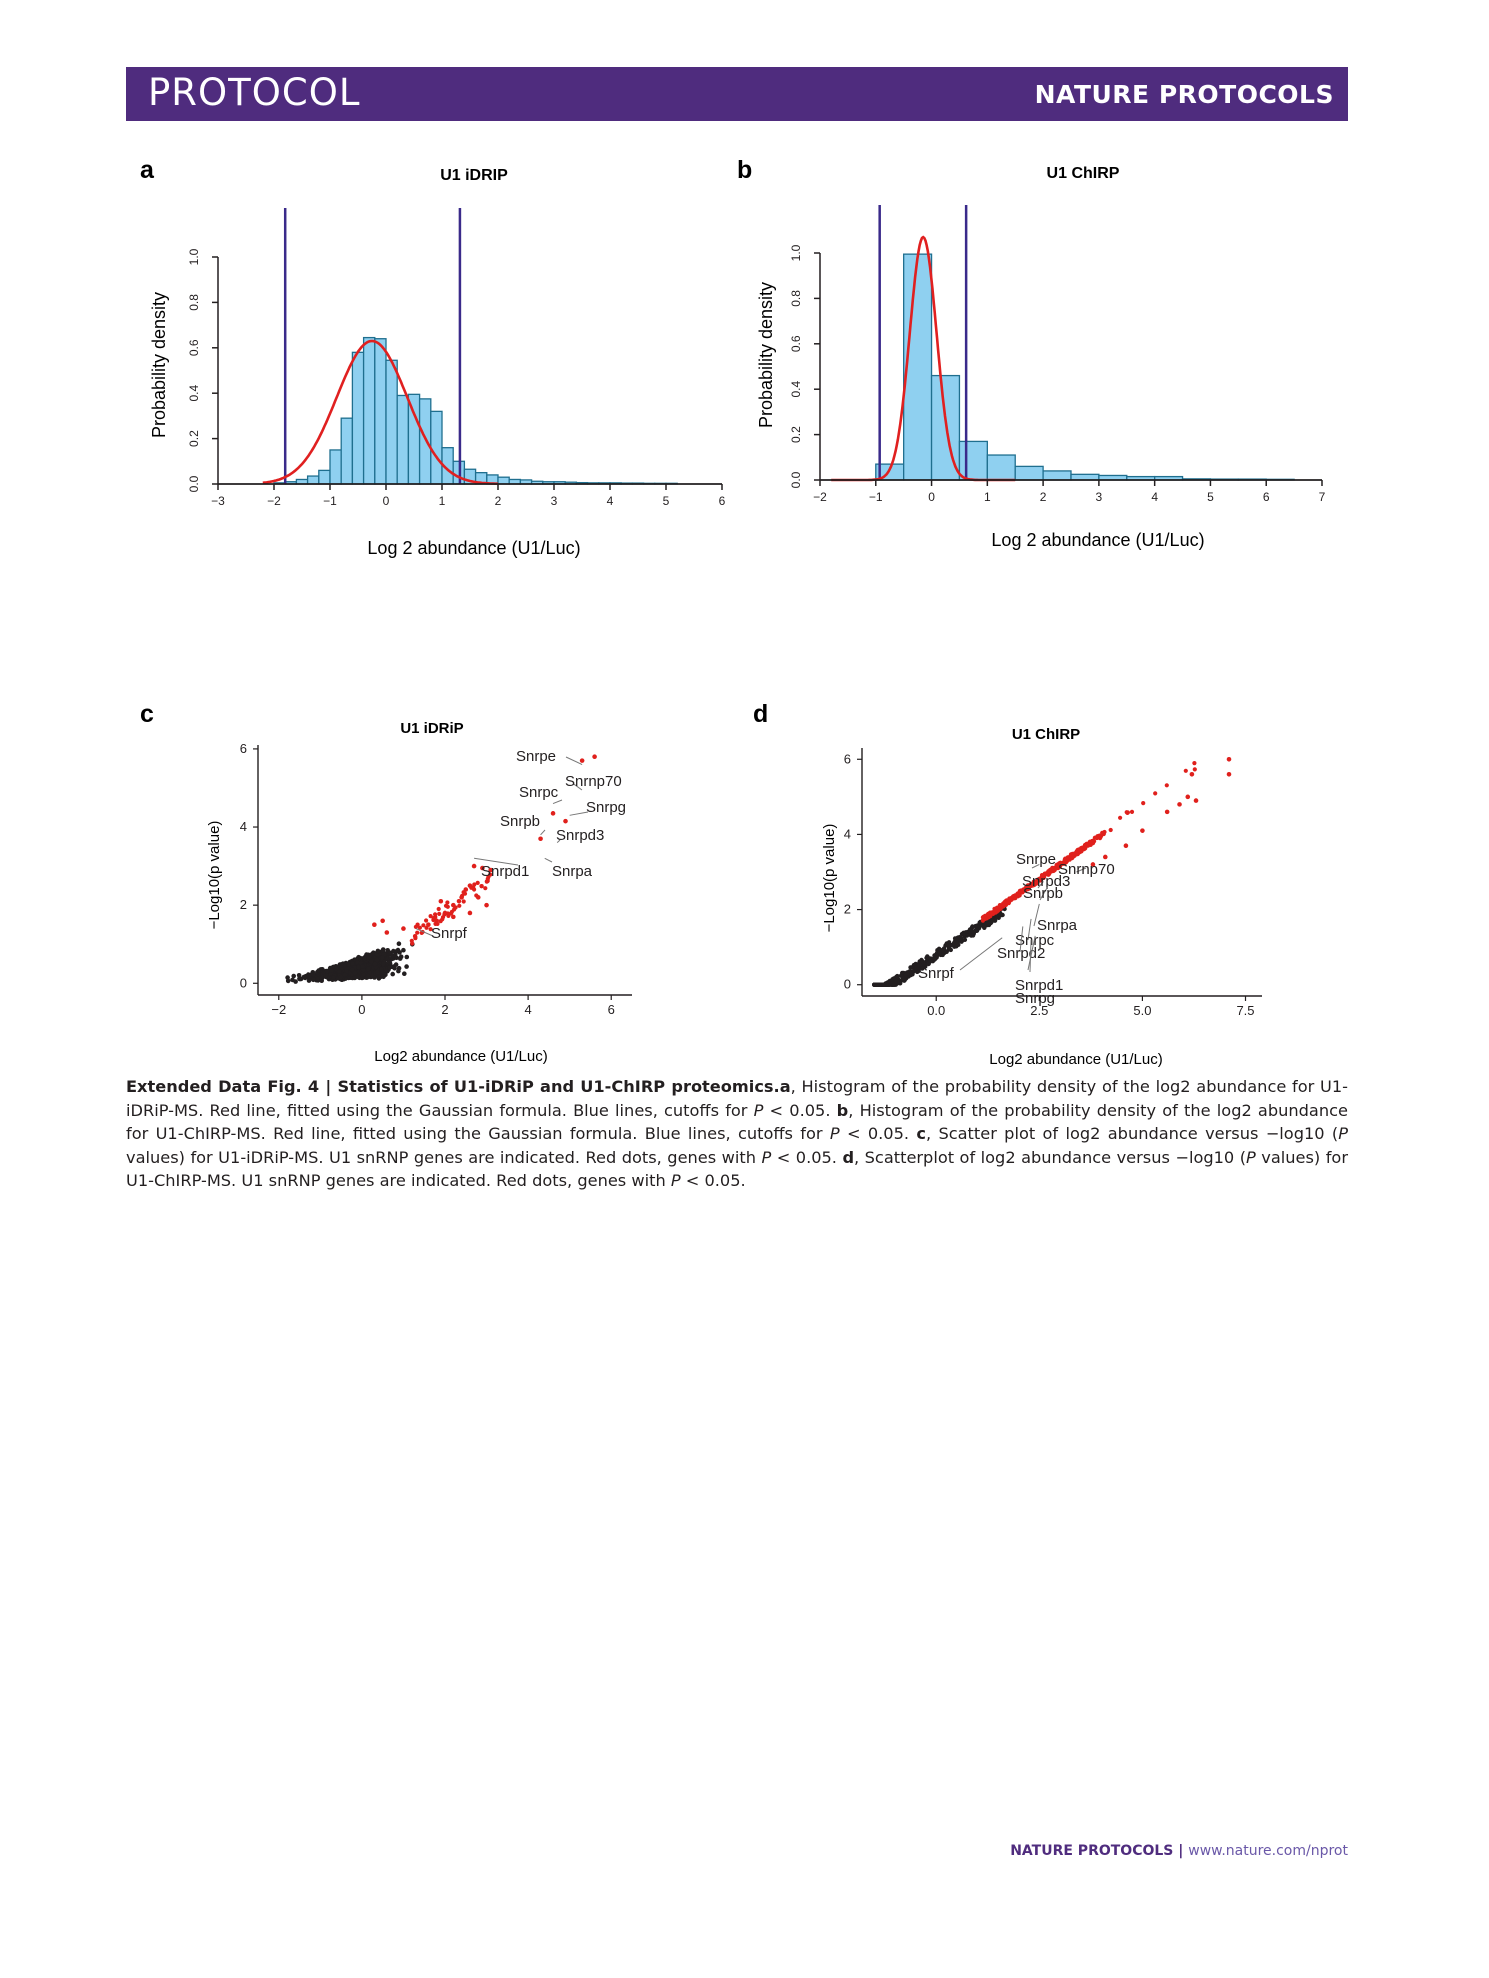 This screenshot has height=1978, width=1489. Describe the element at coordinates (1099, 497) in the screenshot. I see `x-tick-label: 3` at that location.